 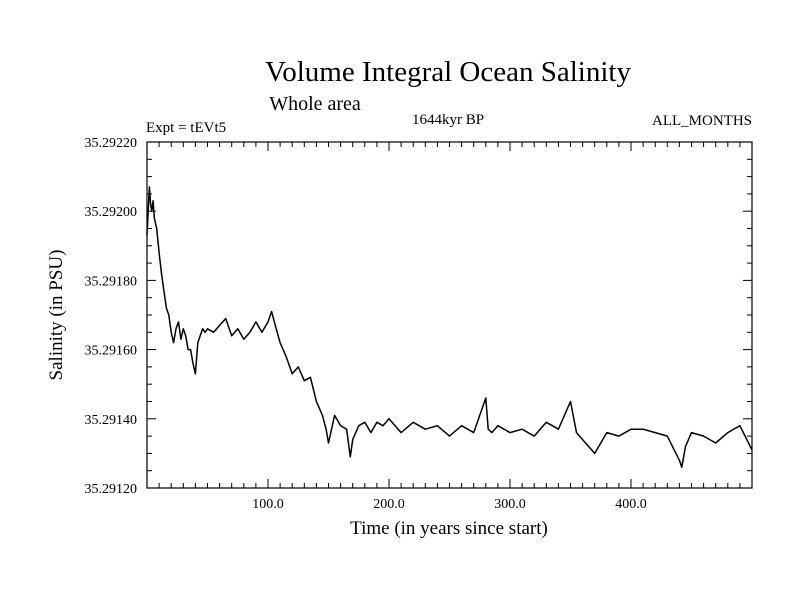 What do you see at coordinates (111, 143) in the screenshot?
I see `y-tick-label: 35.29220` at bounding box center [111, 143].